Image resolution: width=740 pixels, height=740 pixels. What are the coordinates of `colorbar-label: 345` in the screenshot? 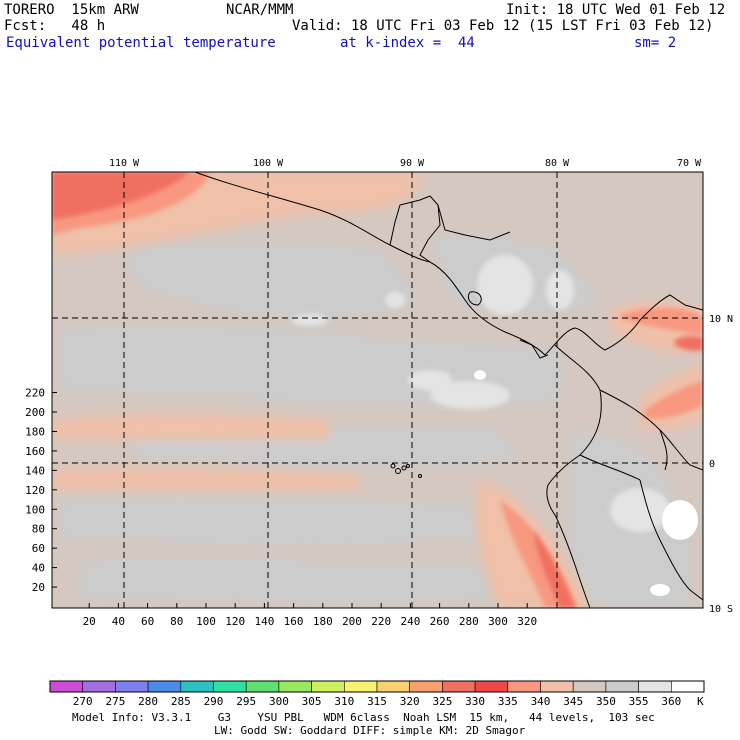 It's located at (573, 701).